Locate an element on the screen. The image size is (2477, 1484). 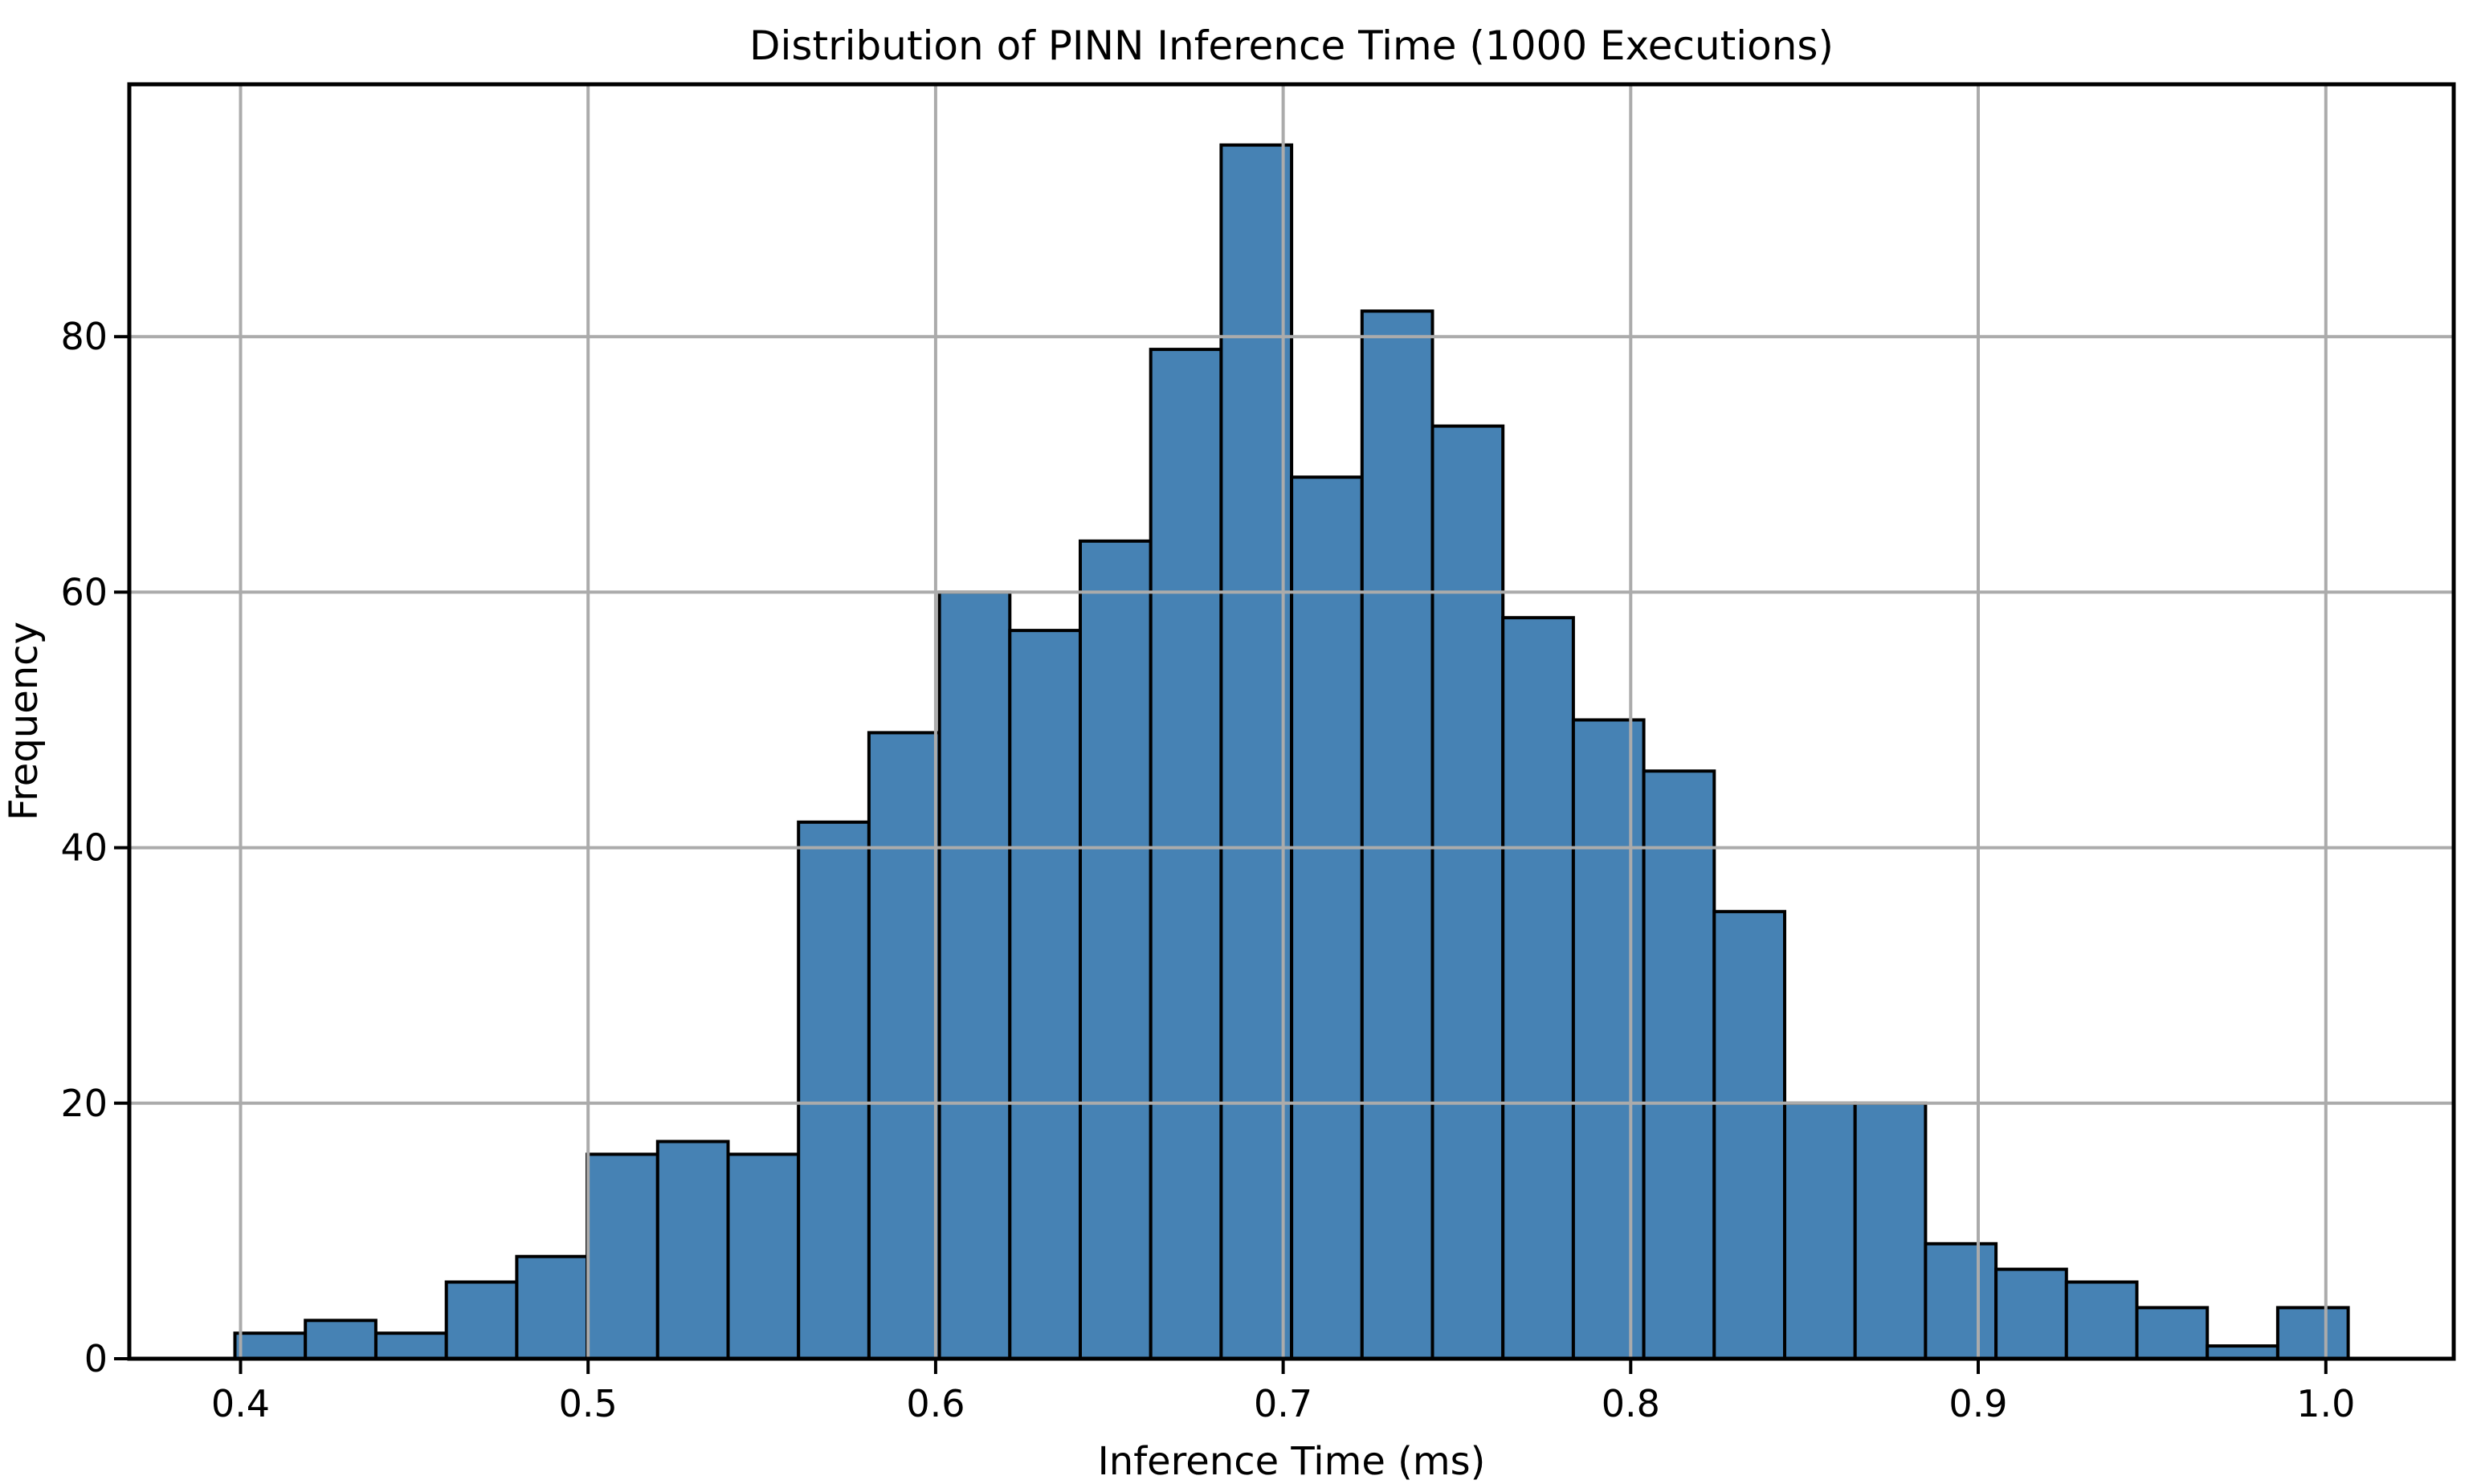
x-tick-label: 1.0 is located at coordinates (2325, 1403).